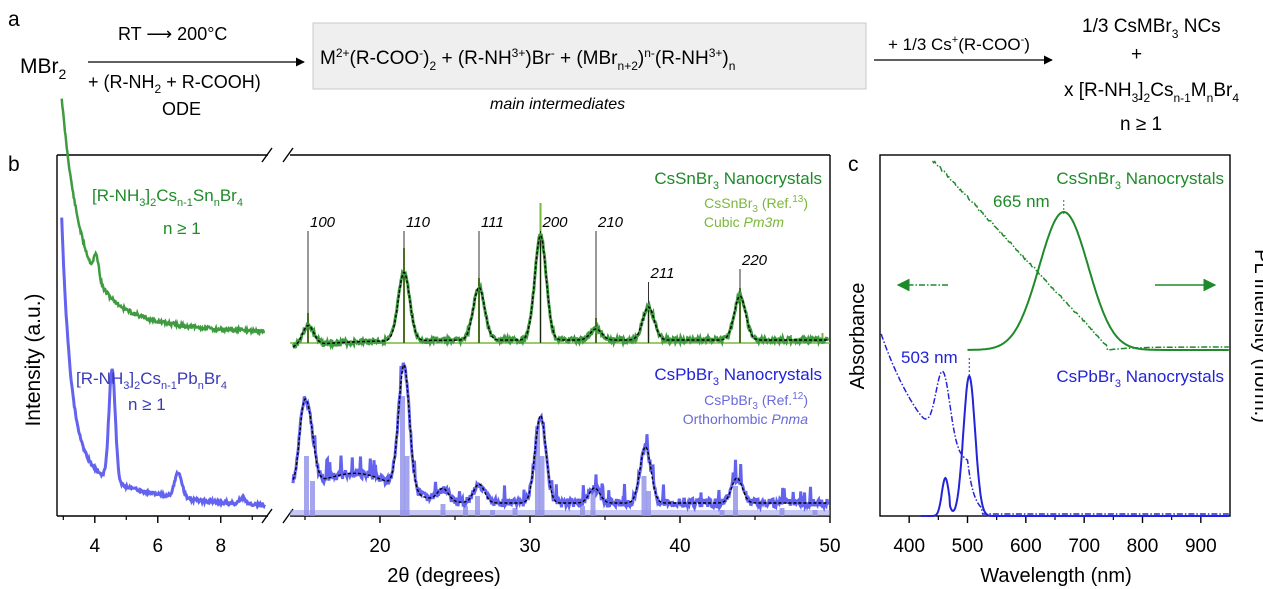 This screenshot has height=589, width=1263. I want to click on pb-title-c: CsPbBr3 Nanocrystals, so click(1140, 378).